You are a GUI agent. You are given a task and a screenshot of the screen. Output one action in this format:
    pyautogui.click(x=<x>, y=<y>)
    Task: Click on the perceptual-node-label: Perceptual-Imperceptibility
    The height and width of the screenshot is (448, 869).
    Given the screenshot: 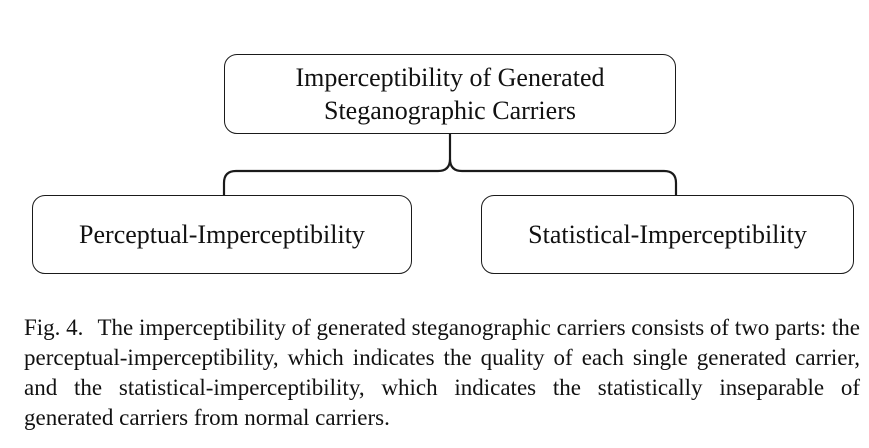 What is the action you would take?
    pyautogui.click(x=222, y=234)
    